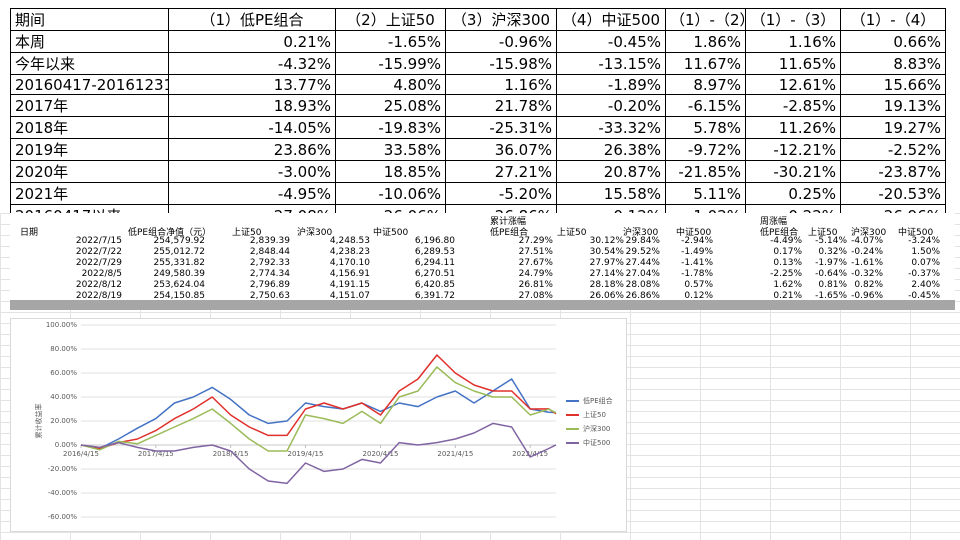  I want to click on value-cell: 11.67%, so click(705, 63).